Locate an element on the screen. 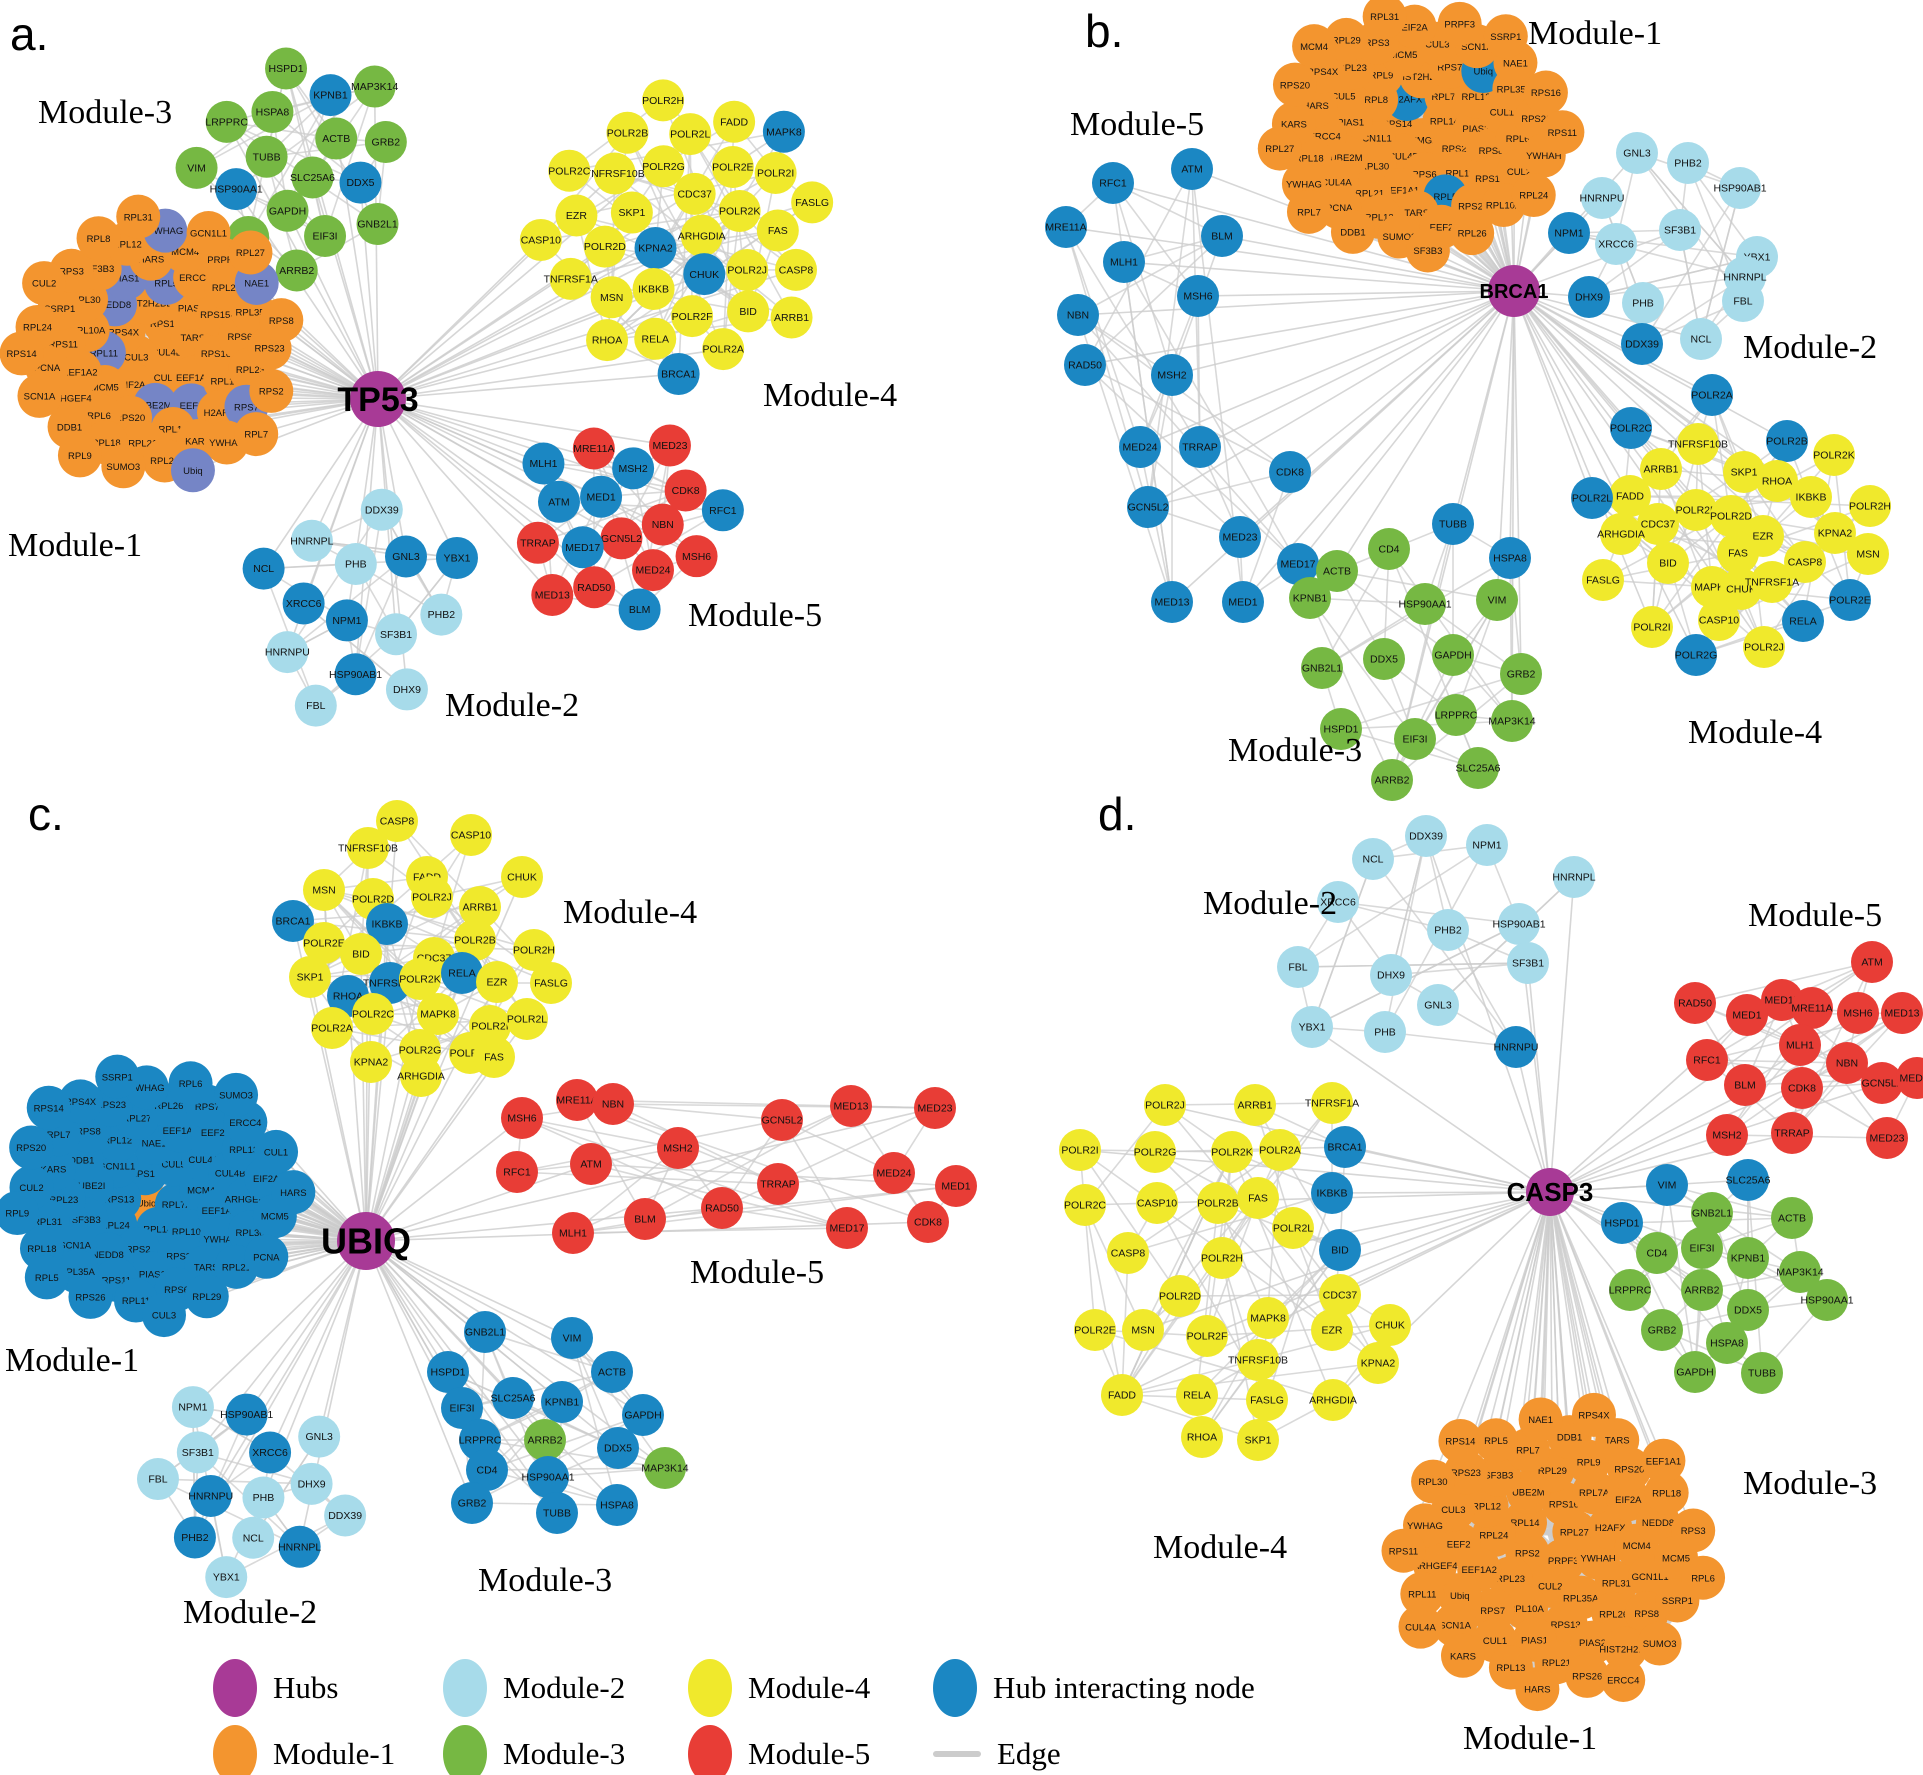 This screenshot has height=1775, width=1923. node-fbl: FBL is located at coordinates (1298, 967).